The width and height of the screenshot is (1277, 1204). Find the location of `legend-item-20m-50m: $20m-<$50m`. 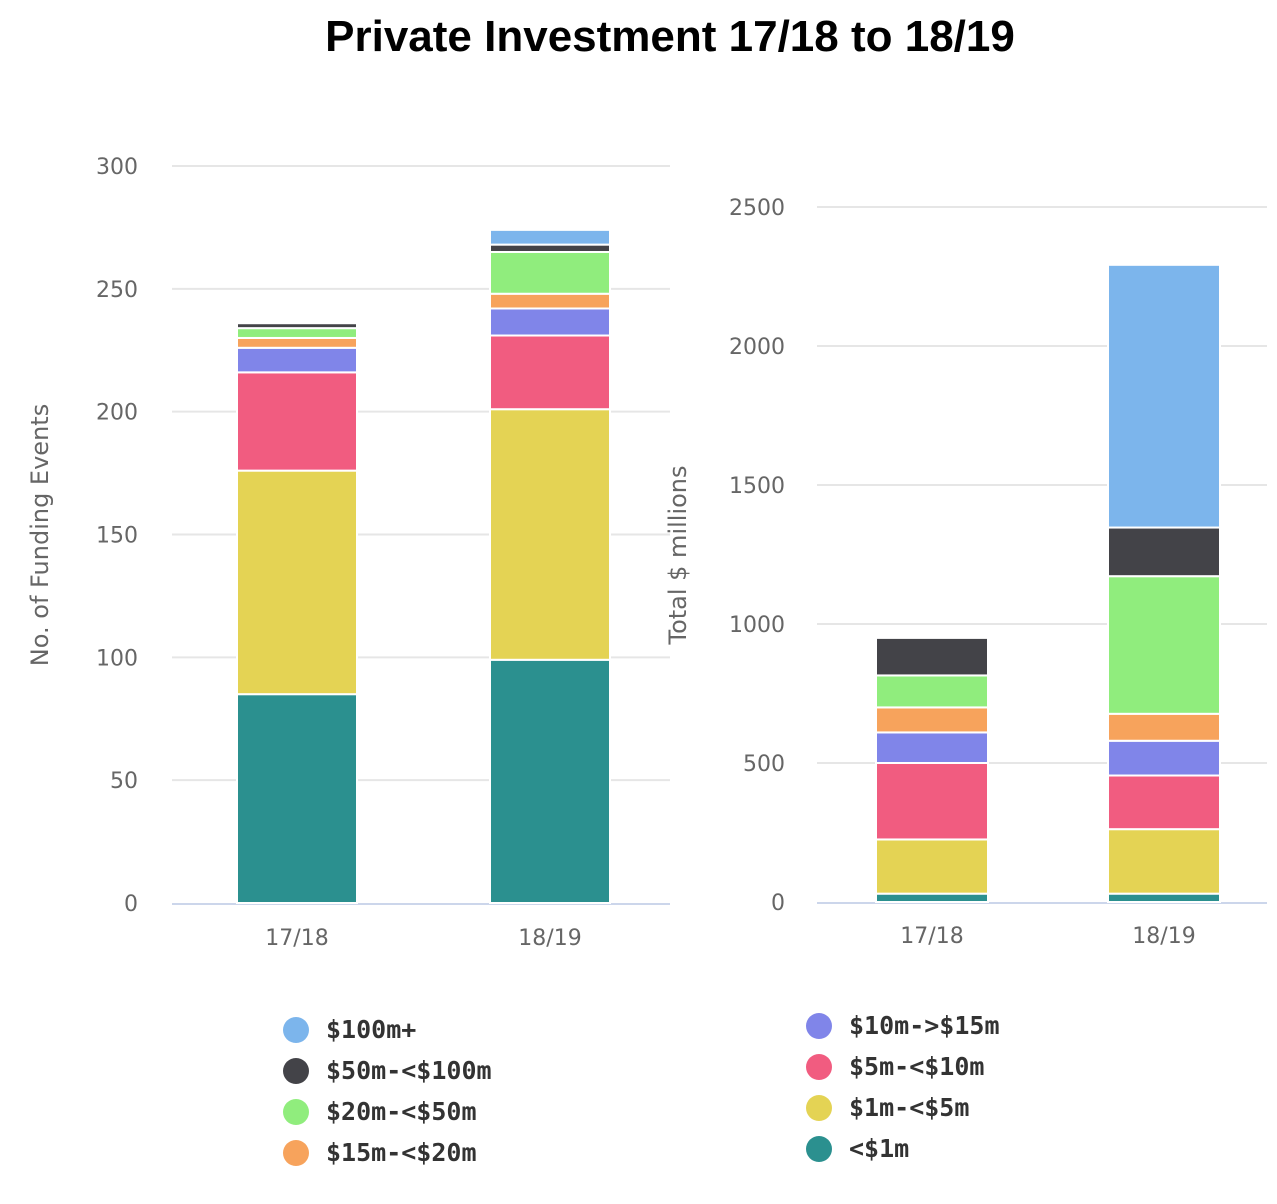

legend-item-20m-50m: $20m-<$50m is located at coordinates (387, 1111).